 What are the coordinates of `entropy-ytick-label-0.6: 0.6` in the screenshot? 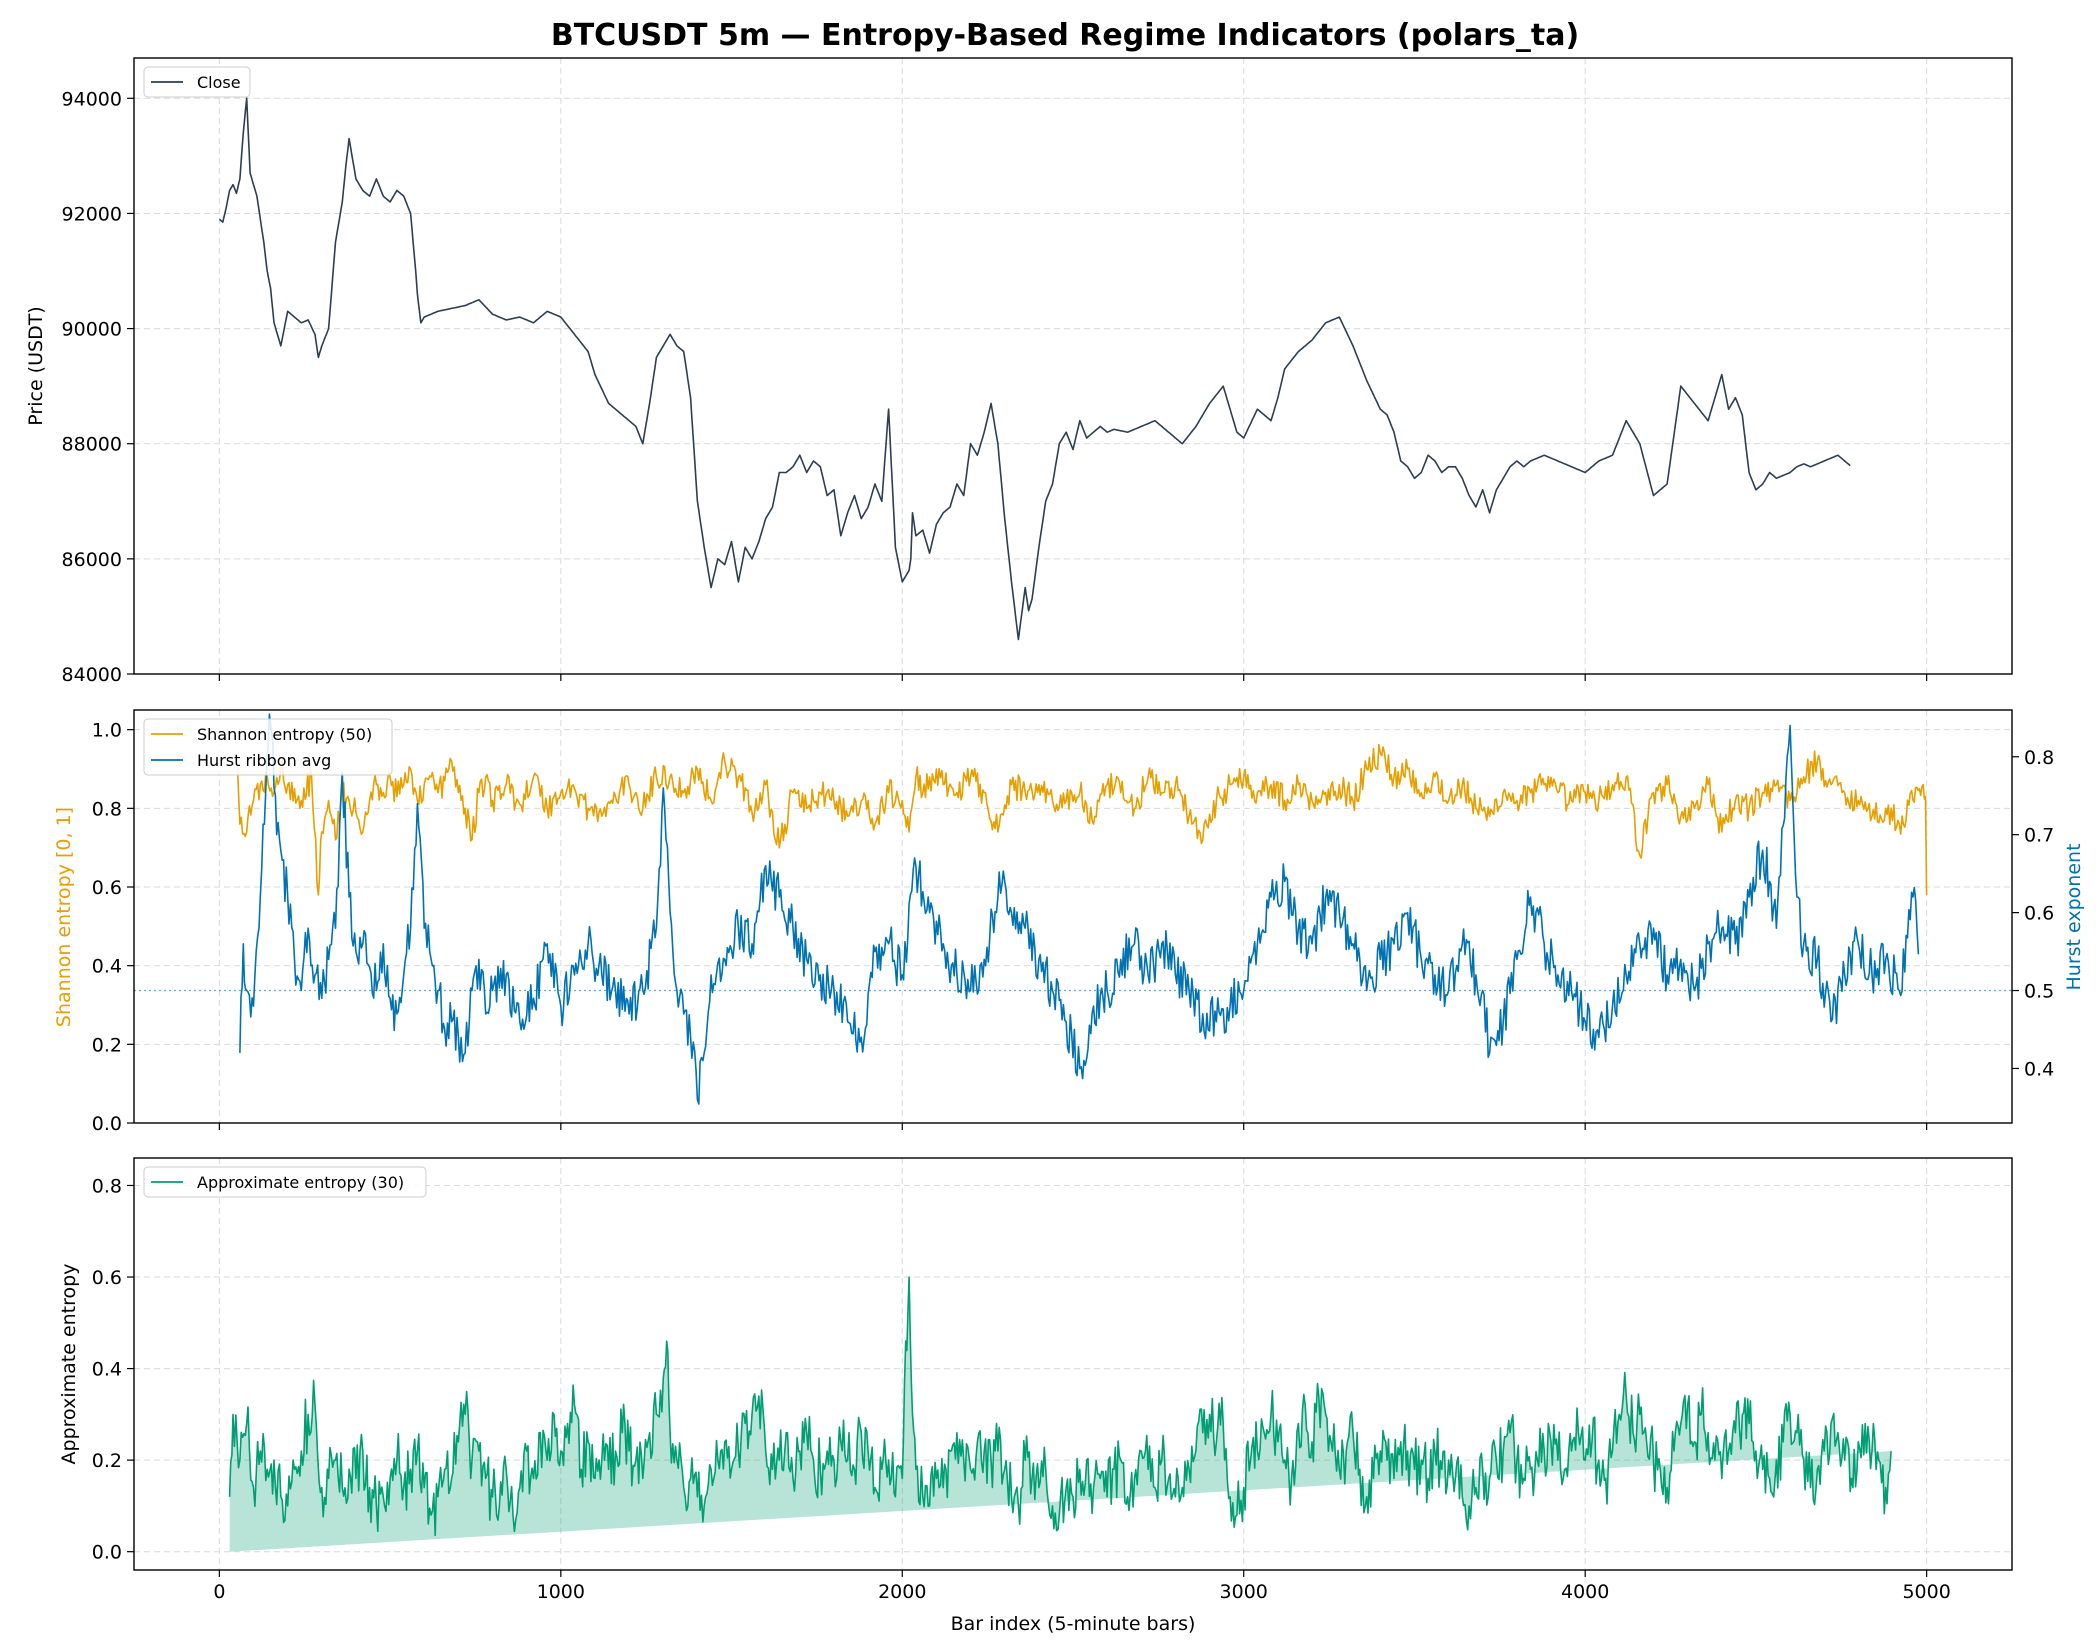 It's located at (107, 888).